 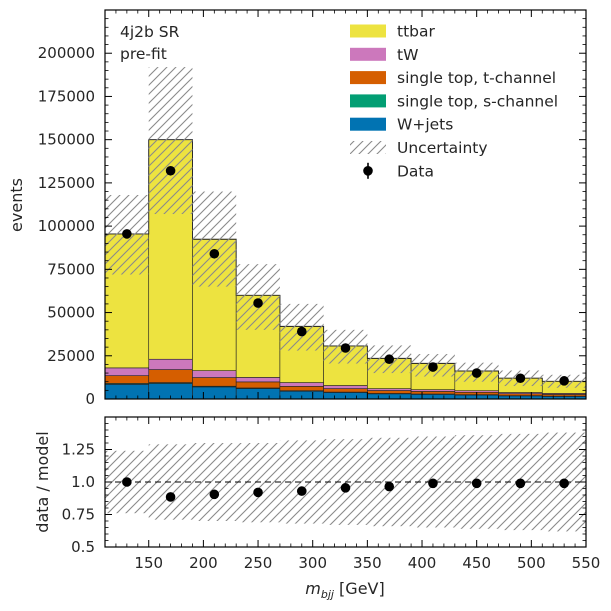 I want to click on main-y-tick-label-6: 150000, so click(x=66, y=140).